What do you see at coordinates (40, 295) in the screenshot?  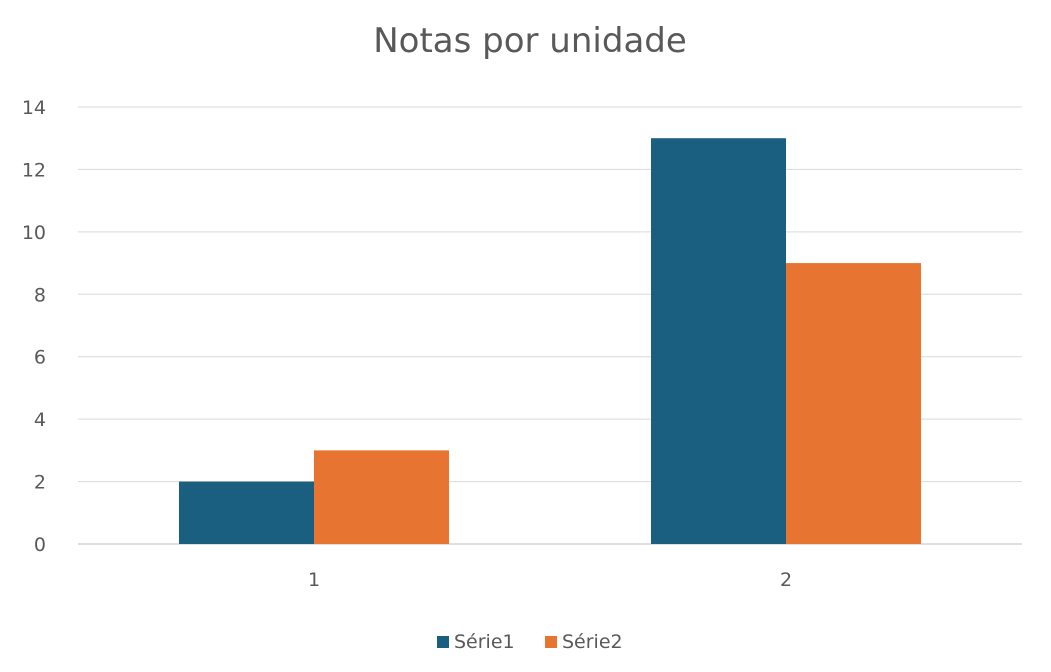 I see `y-tick-label: 8` at bounding box center [40, 295].